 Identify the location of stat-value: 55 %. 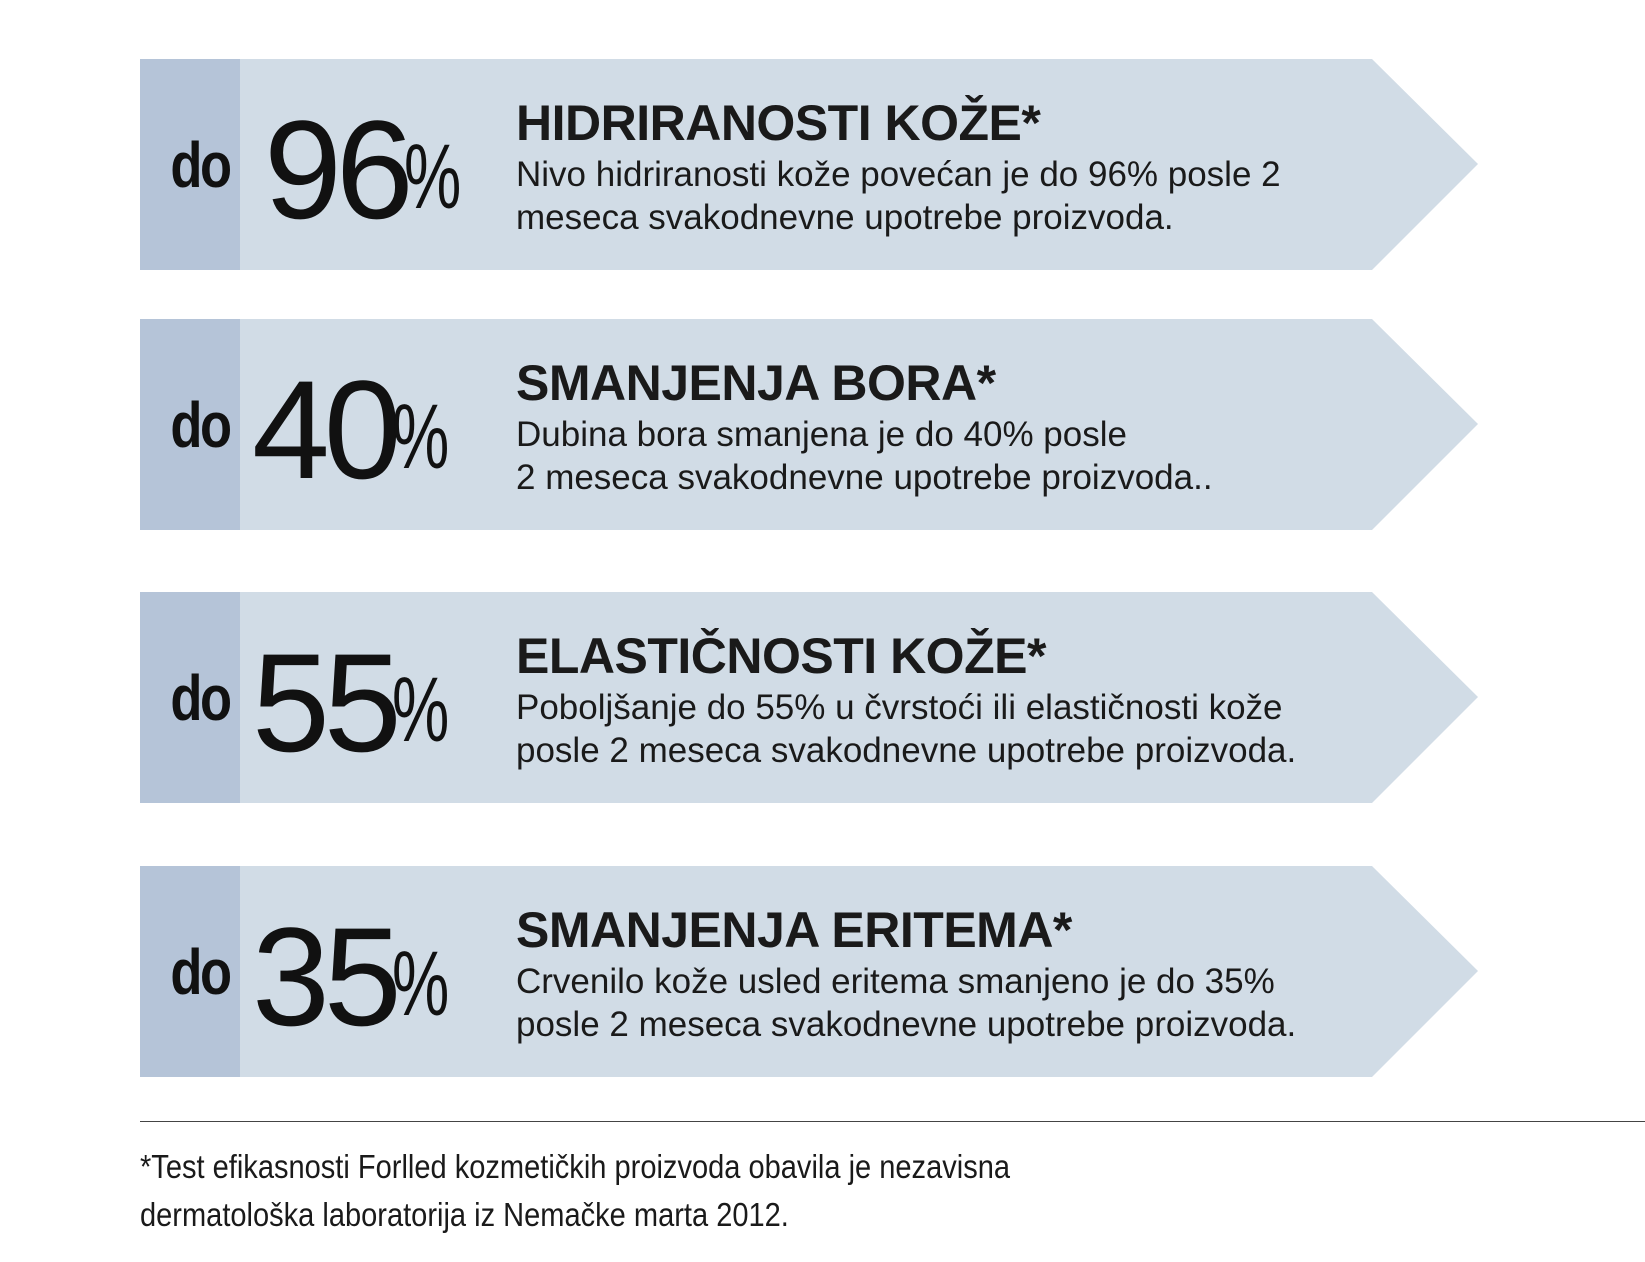
(363, 702).